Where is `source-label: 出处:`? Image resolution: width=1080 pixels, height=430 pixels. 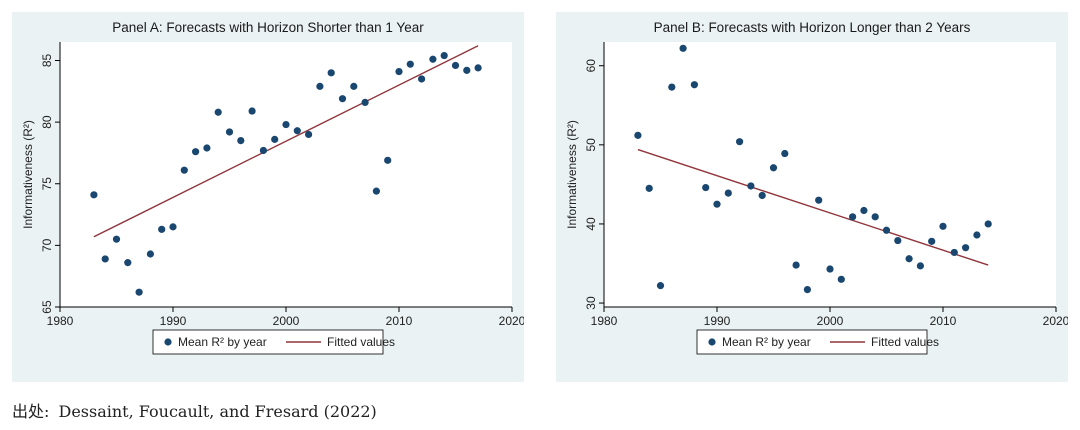
source-label: 出处: is located at coordinates (31, 411).